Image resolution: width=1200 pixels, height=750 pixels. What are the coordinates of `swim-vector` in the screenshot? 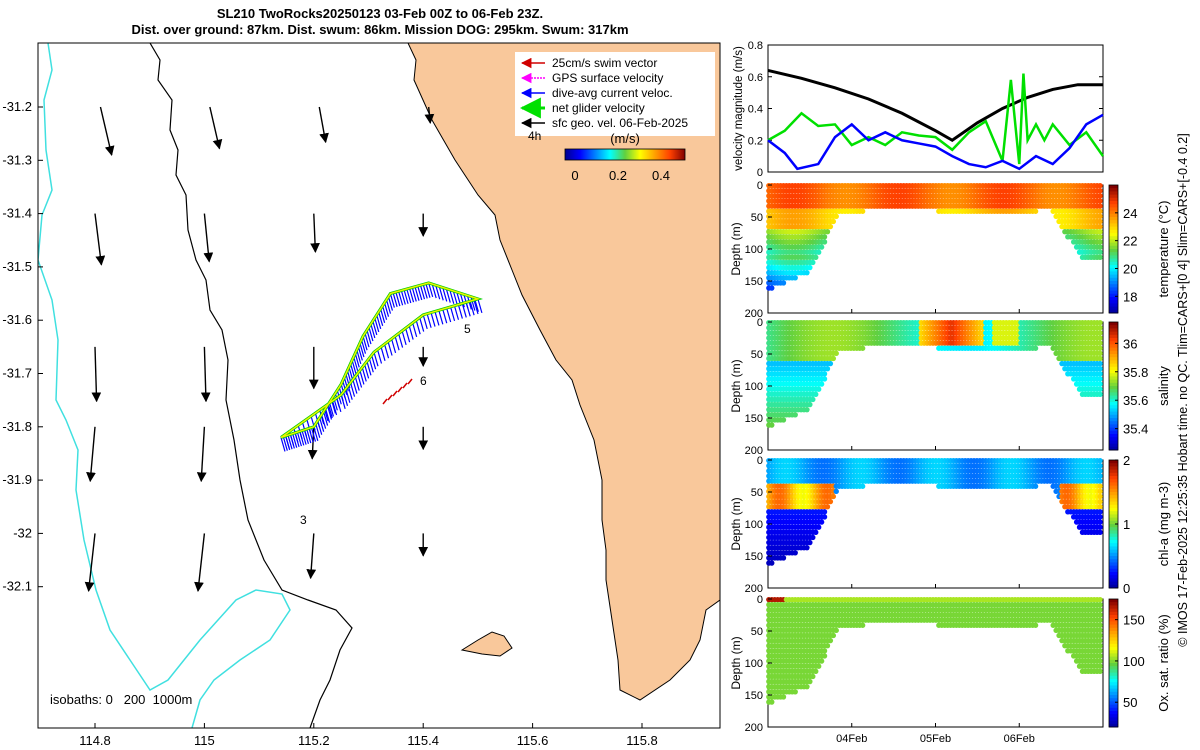 It's located at (390, 397).